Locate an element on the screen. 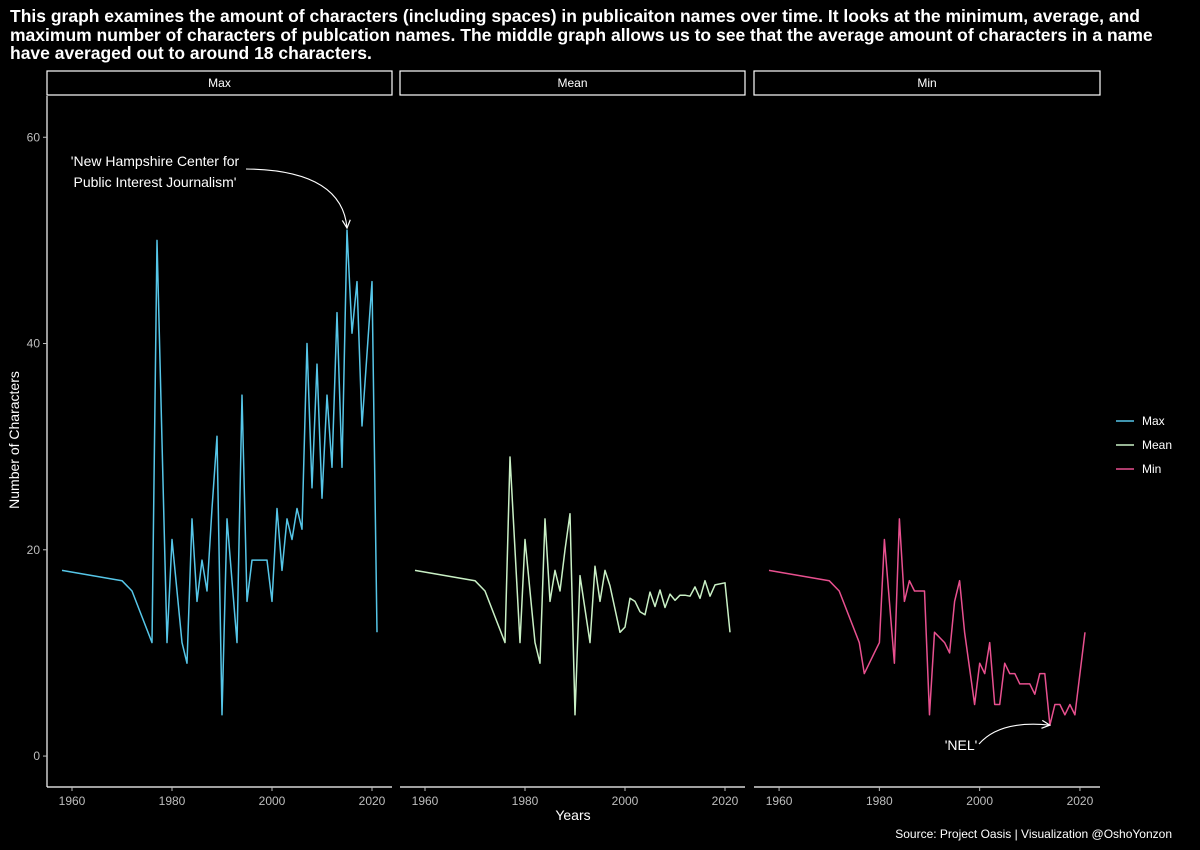 This screenshot has height=850, width=1200. series-line-min is located at coordinates (927, 622).